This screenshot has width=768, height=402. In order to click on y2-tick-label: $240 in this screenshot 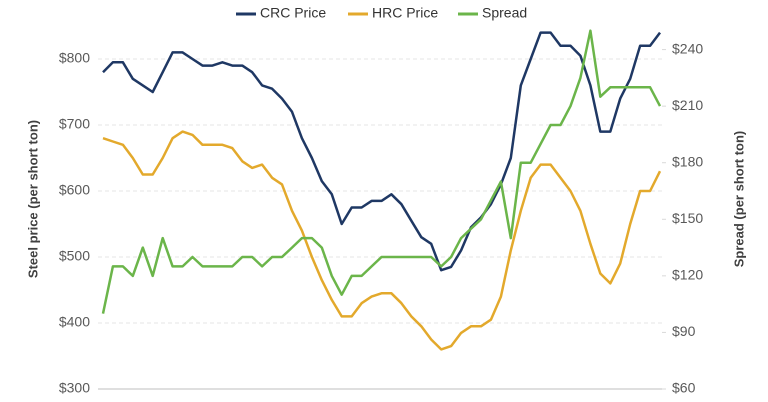, I will do `click(687, 48)`.